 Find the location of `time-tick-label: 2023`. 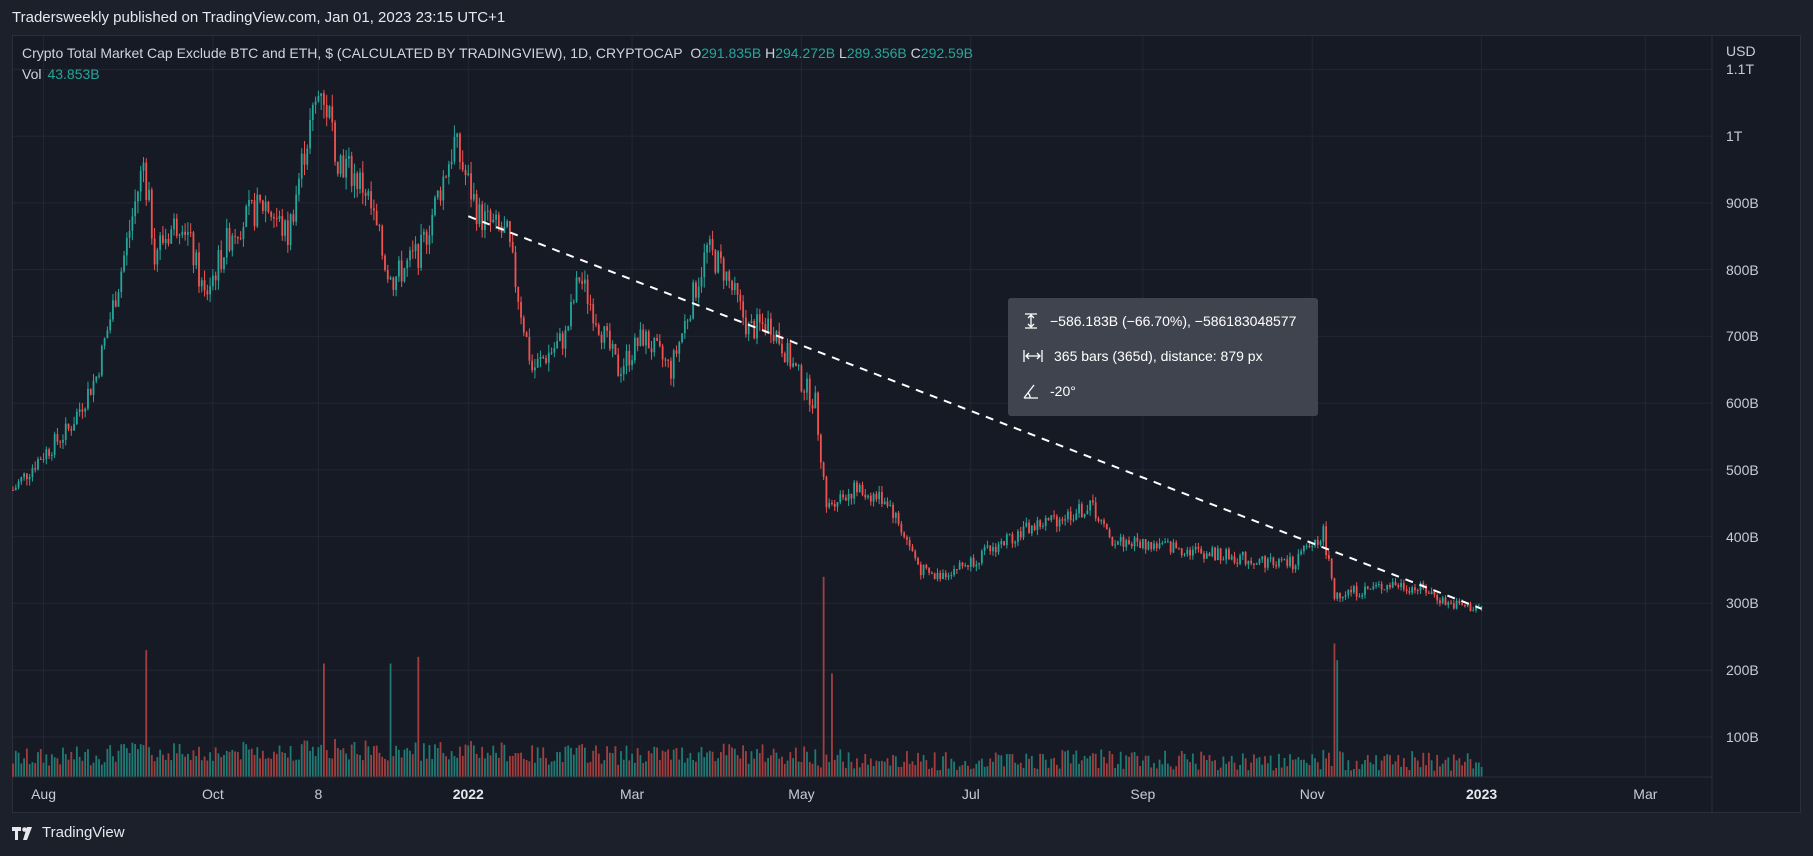

time-tick-label: 2023 is located at coordinates (1482, 794).